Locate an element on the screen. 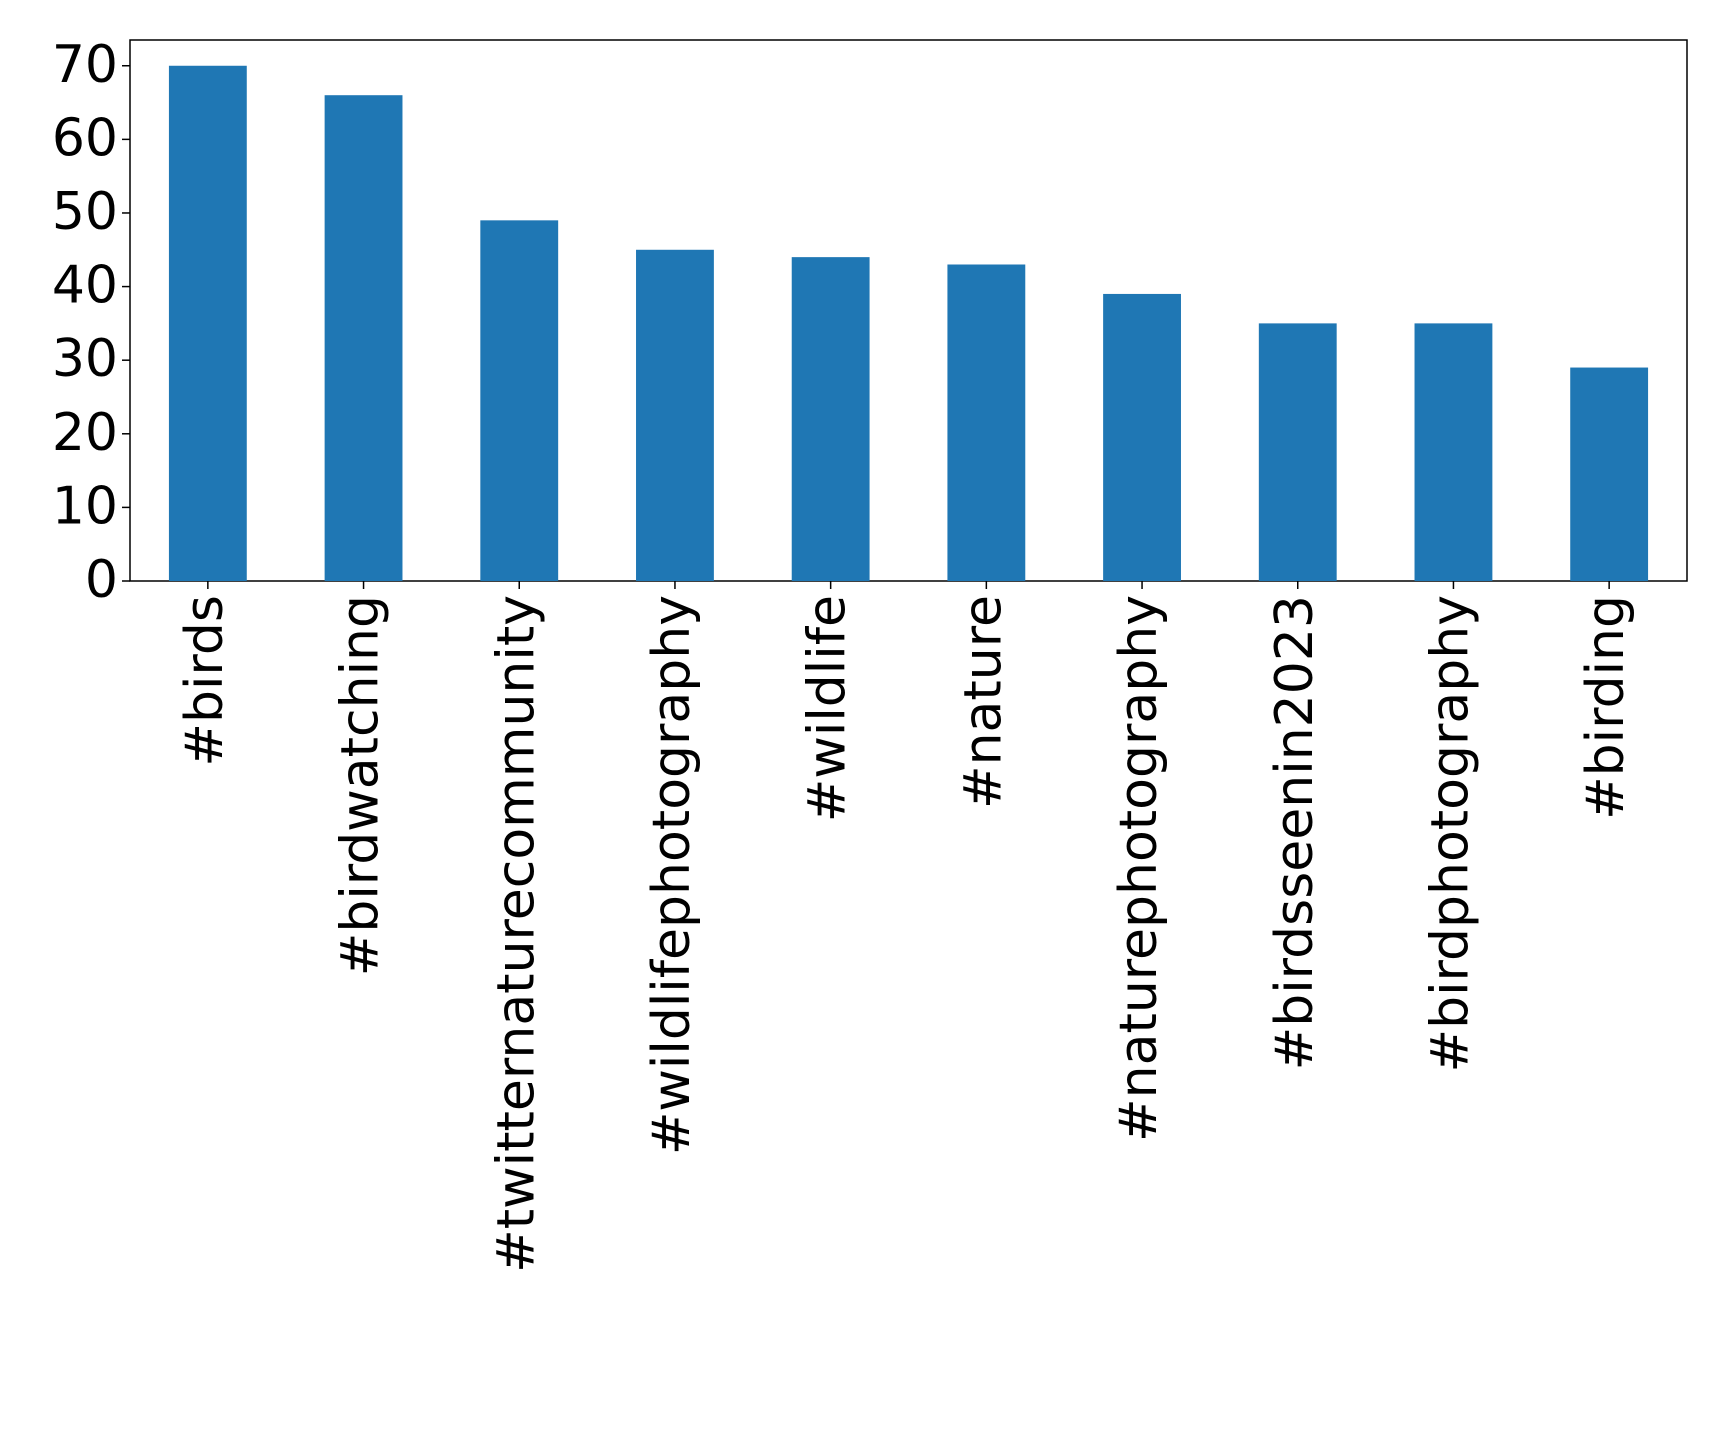 The width and height of the screenshot is (1719, 1442). x-tick-label: #wildlife is located at coordinates (828, 708).